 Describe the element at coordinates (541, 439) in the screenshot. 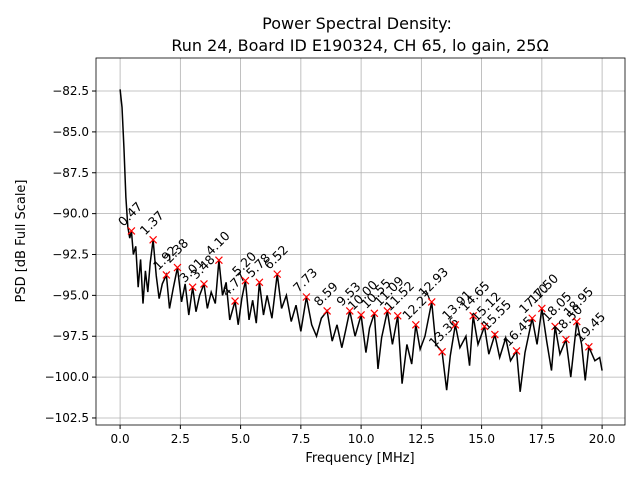

I see `x-tick-label: 17.5` at that location.